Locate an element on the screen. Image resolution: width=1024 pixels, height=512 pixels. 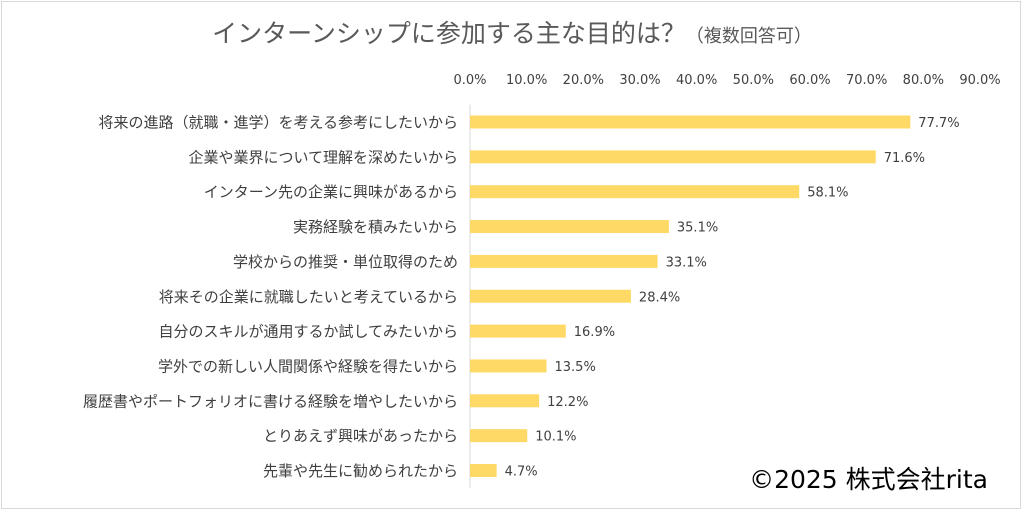
copyright-notice: ©2025 株式会社rita is located at coordinates (868, 479).